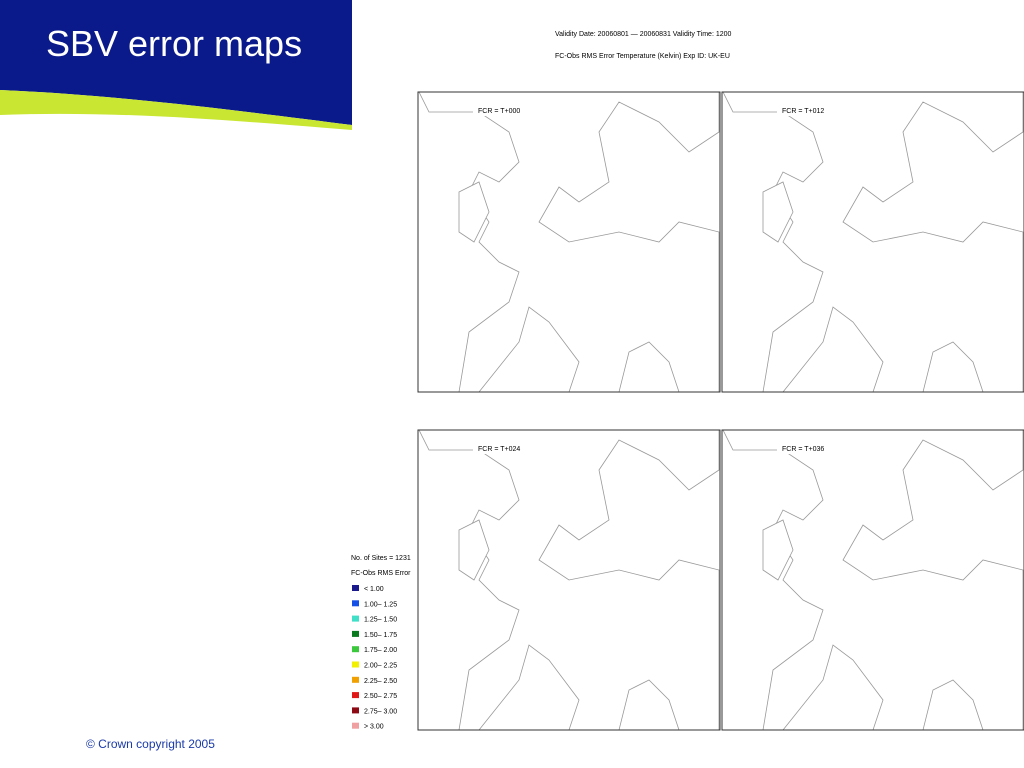 The image size is (1024, 768). I want to click on legend-label: 2.50– 2.75, so click(380, 696).